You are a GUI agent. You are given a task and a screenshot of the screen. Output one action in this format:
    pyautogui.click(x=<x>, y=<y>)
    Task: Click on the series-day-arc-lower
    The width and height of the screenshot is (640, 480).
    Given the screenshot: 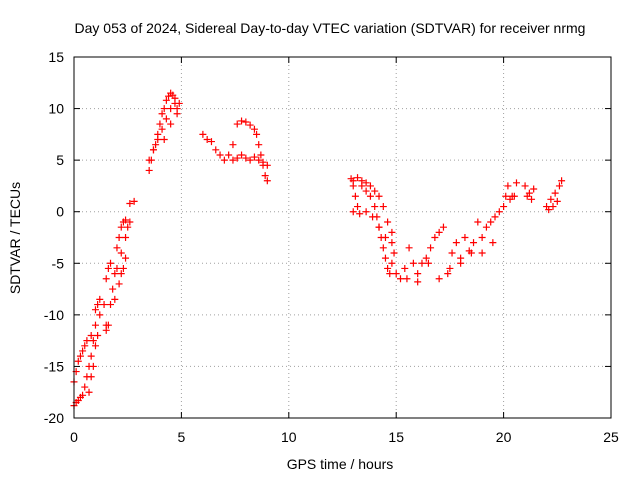 What is the action you would take?
    pyautogui.click(x=250, y=160)
    